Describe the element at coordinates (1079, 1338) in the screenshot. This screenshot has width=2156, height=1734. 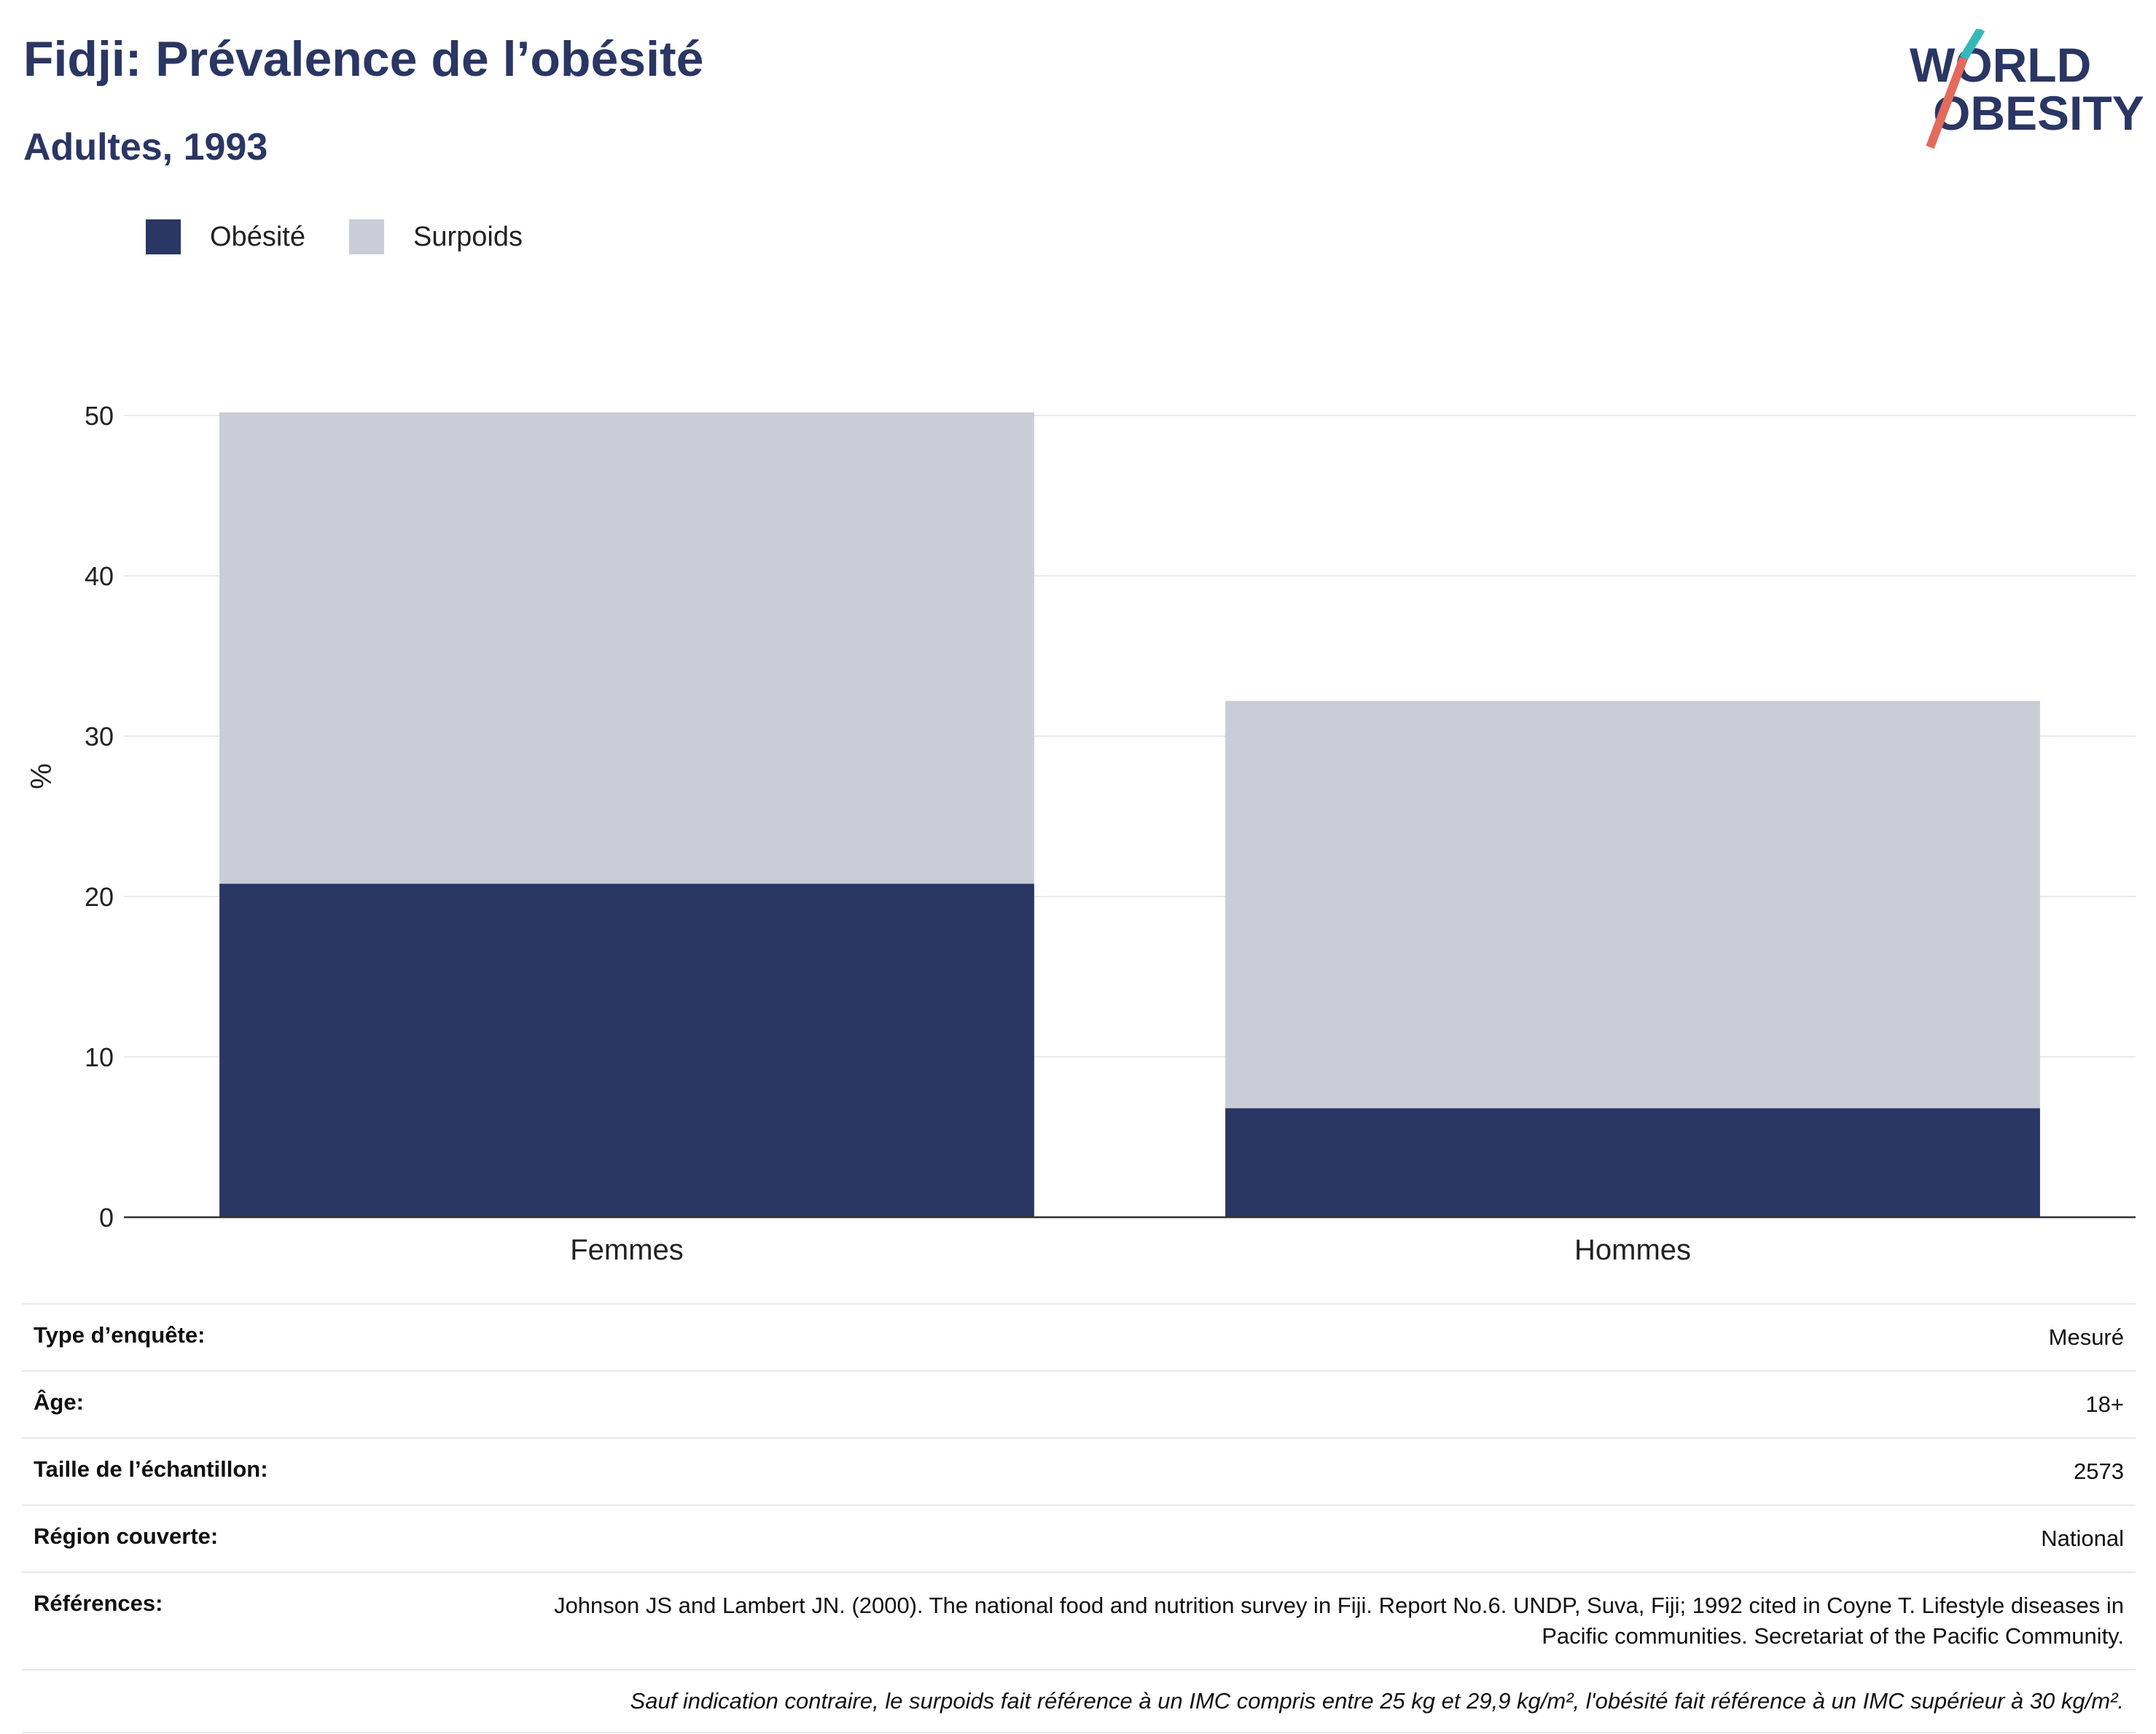
I see `info-row-survey-type: Type d’enquête: Mesuré` at that location.